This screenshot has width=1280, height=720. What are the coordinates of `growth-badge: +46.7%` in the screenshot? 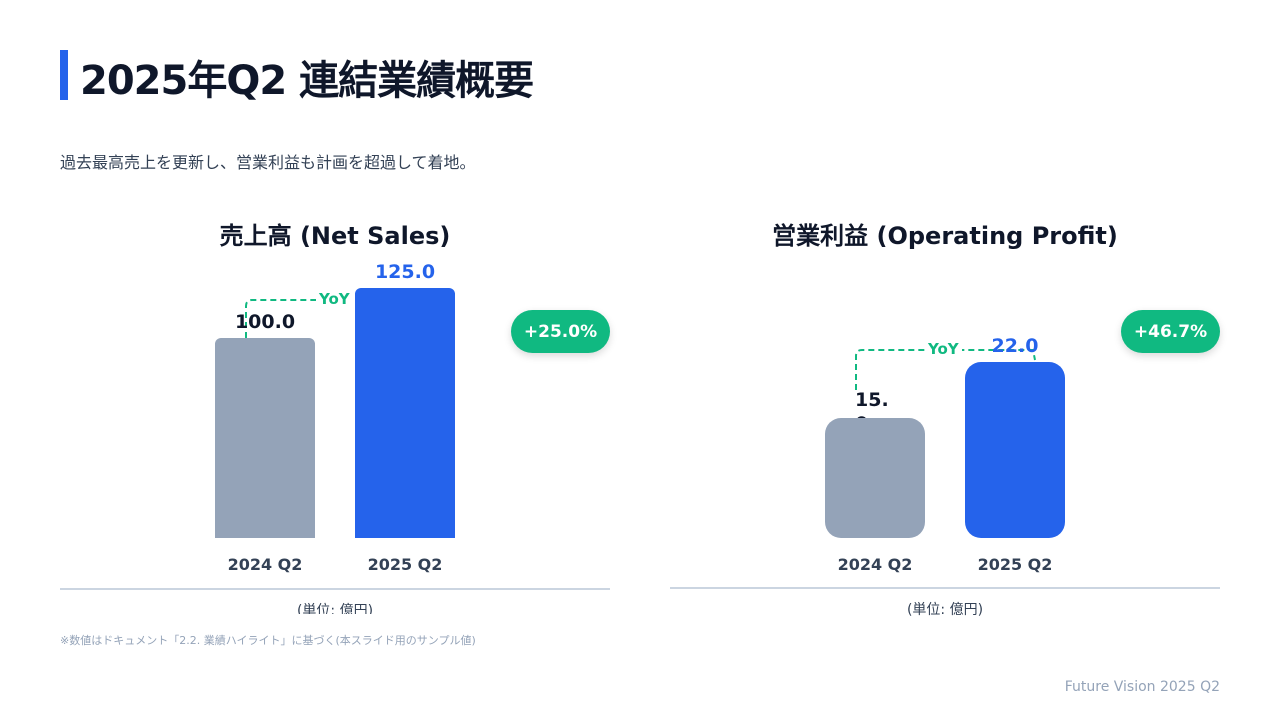 It's located at (1170, 331).